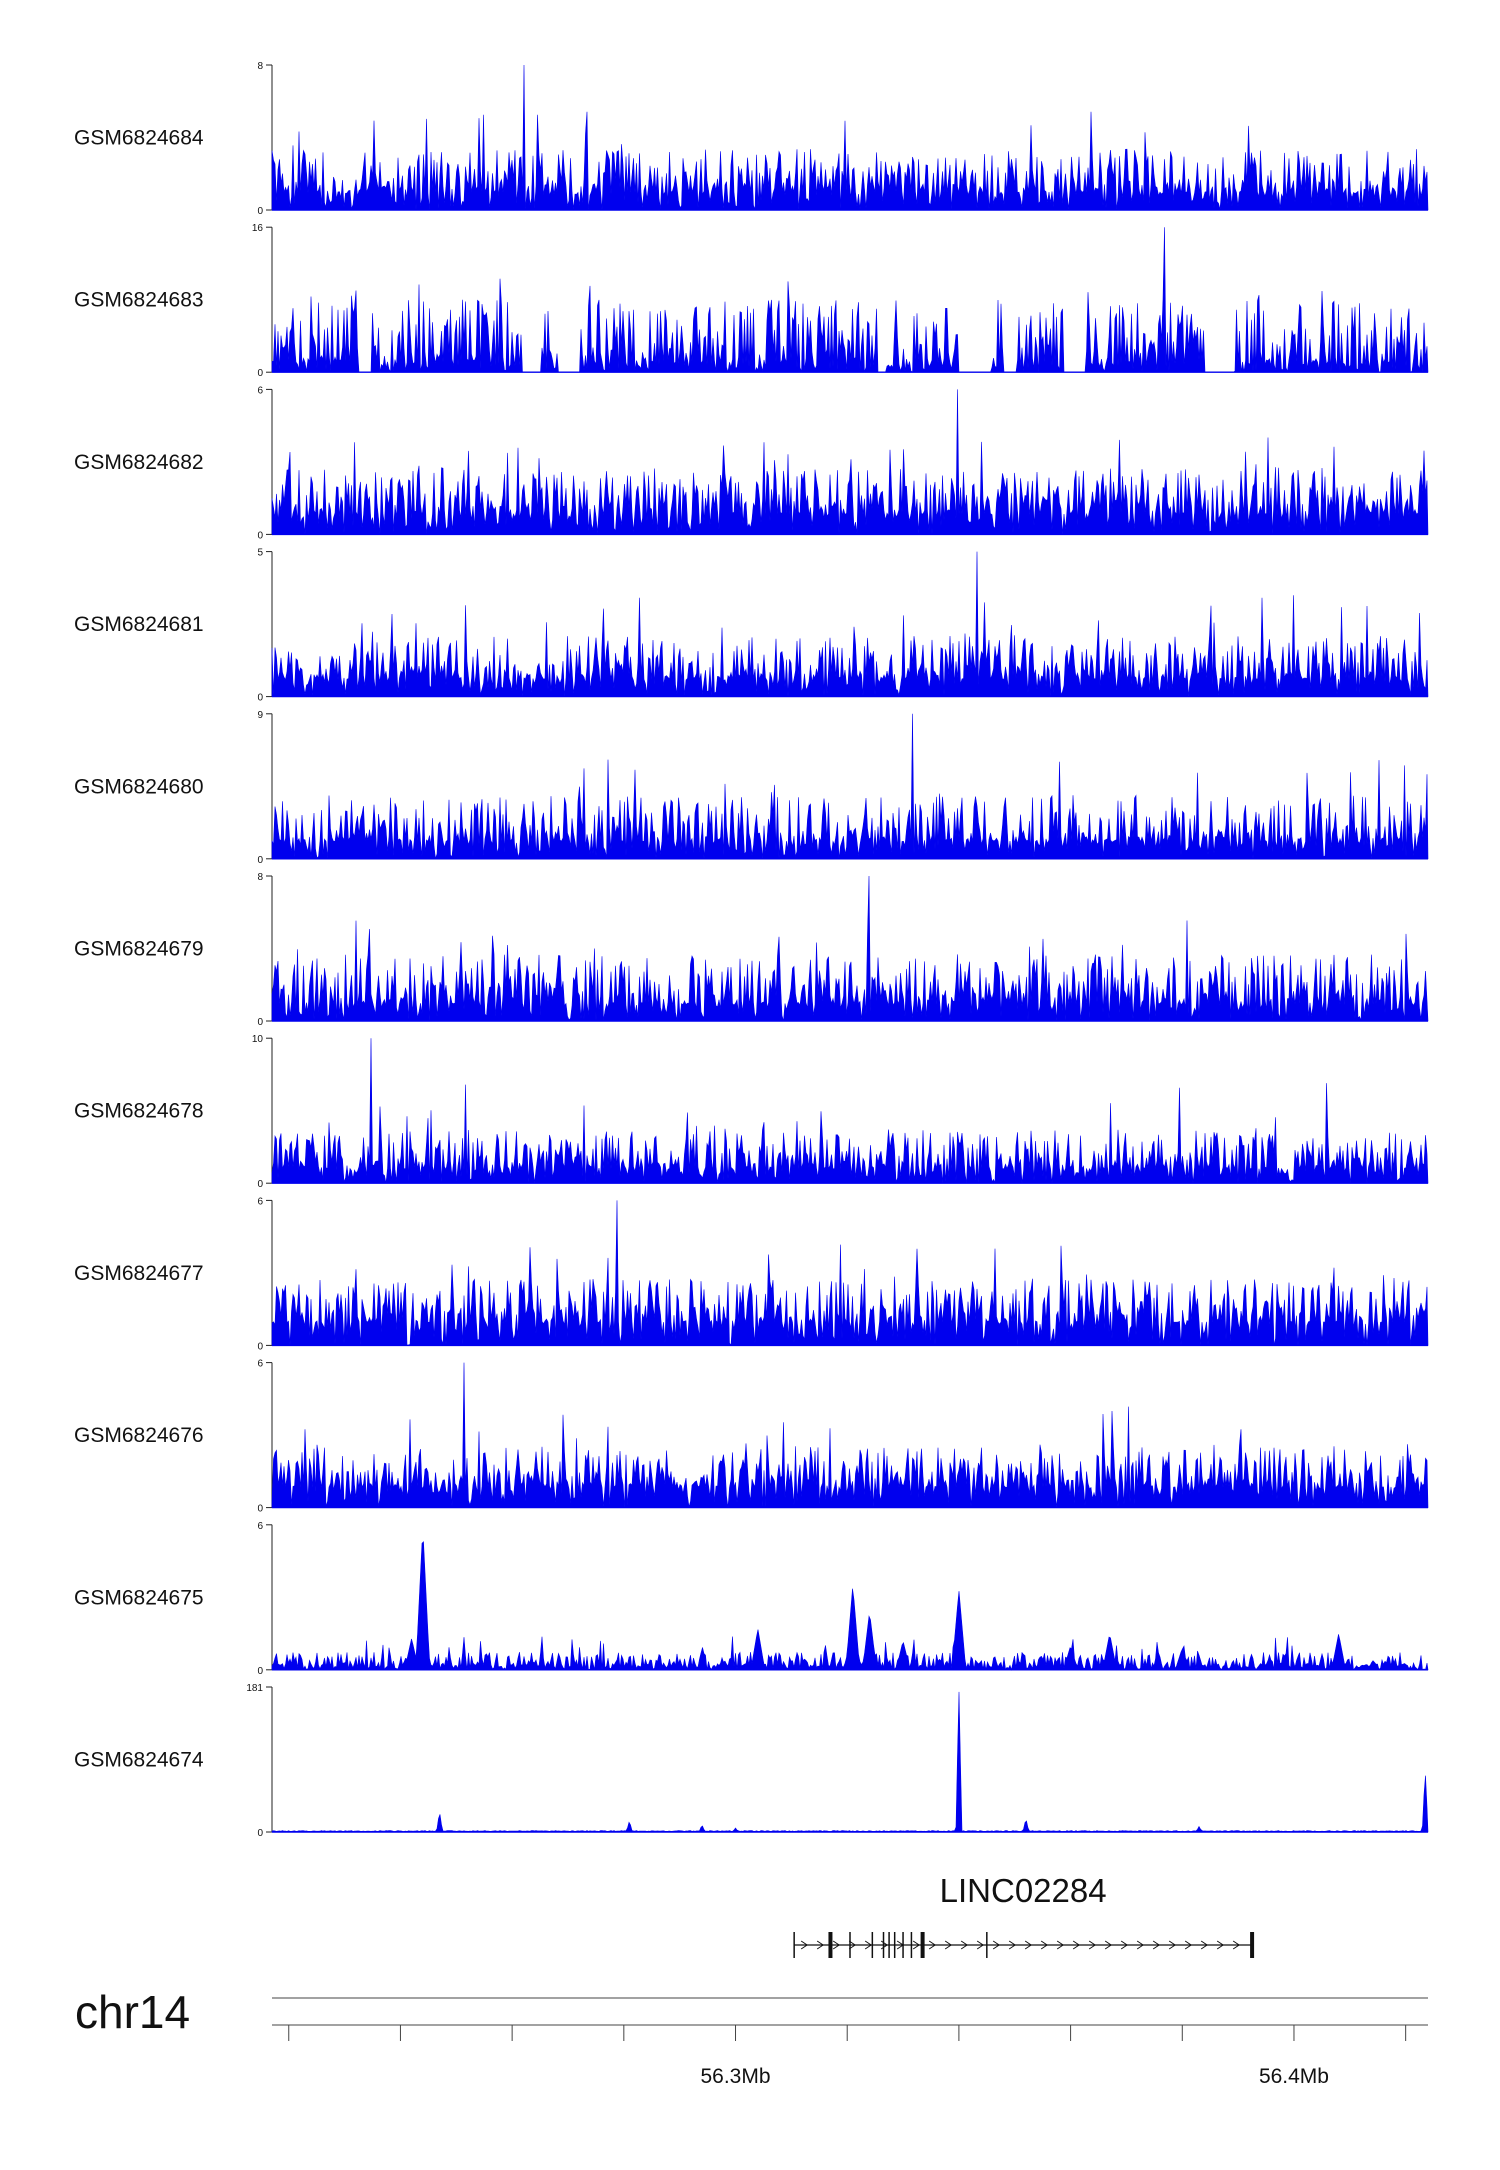  I want to click on track-GSM6824682: GSM6824682 6 0, so click(751, 463).